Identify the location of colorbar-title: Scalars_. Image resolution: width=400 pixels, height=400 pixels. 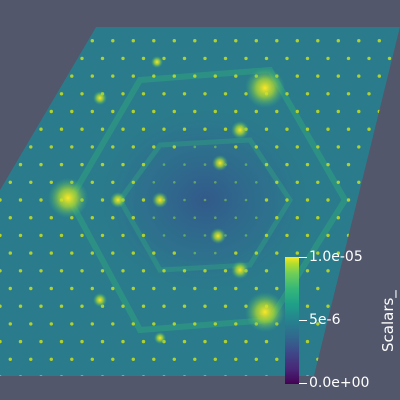
(388, 321).